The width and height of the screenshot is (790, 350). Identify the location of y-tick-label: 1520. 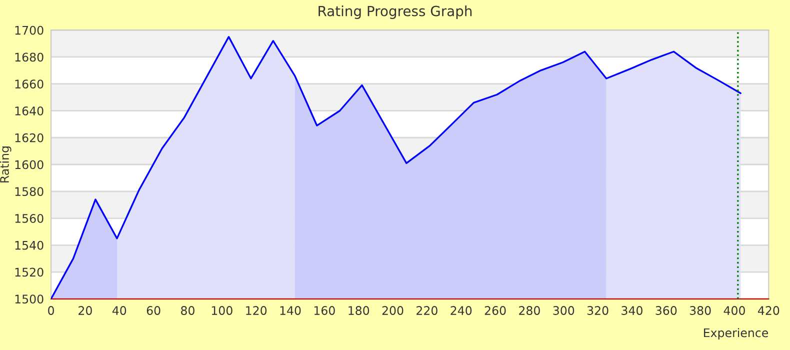
(29, 272).